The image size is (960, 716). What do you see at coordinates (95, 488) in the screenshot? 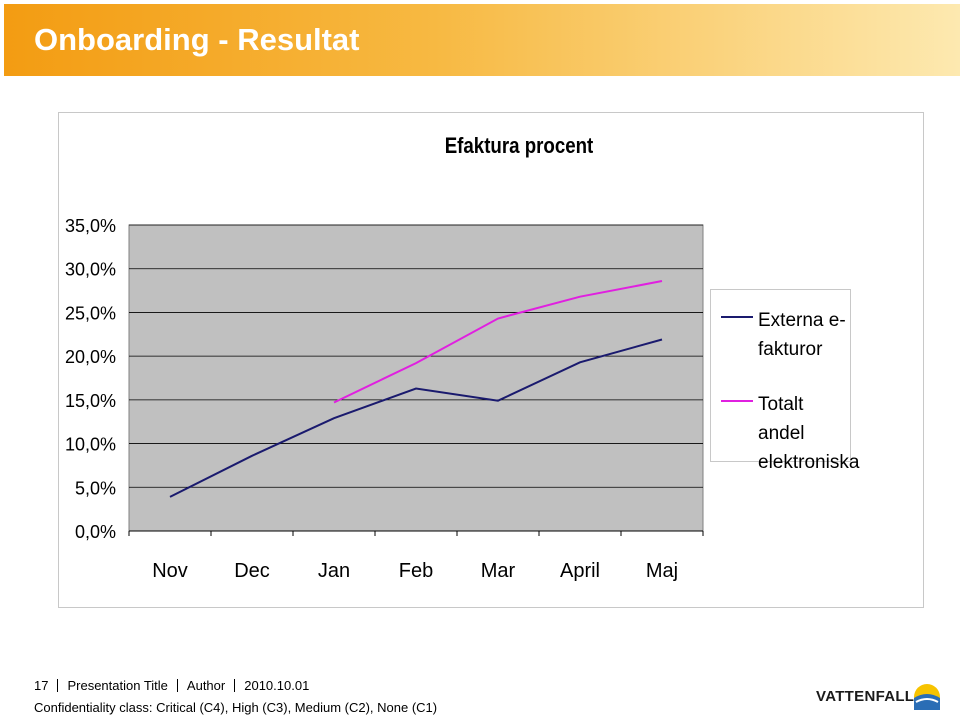
I see `y-tick-label: 5,0%` at bounding box center [95, 488].